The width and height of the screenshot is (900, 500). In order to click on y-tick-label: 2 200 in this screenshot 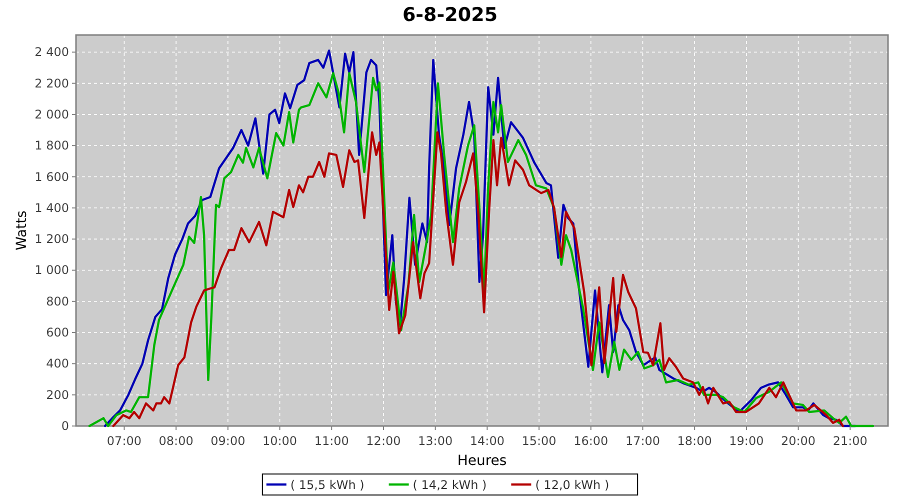, I will do `click(51, 83)`.